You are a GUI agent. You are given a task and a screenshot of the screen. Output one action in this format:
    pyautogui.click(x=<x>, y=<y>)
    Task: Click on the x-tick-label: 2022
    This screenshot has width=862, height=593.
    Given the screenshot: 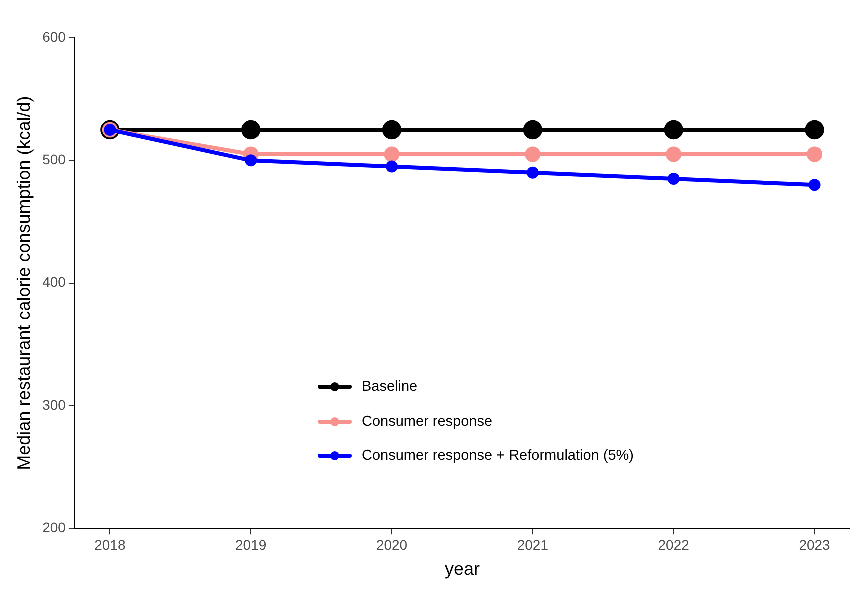 What is the action you would take?
    pyautogui.click(x=674, y=544)
    